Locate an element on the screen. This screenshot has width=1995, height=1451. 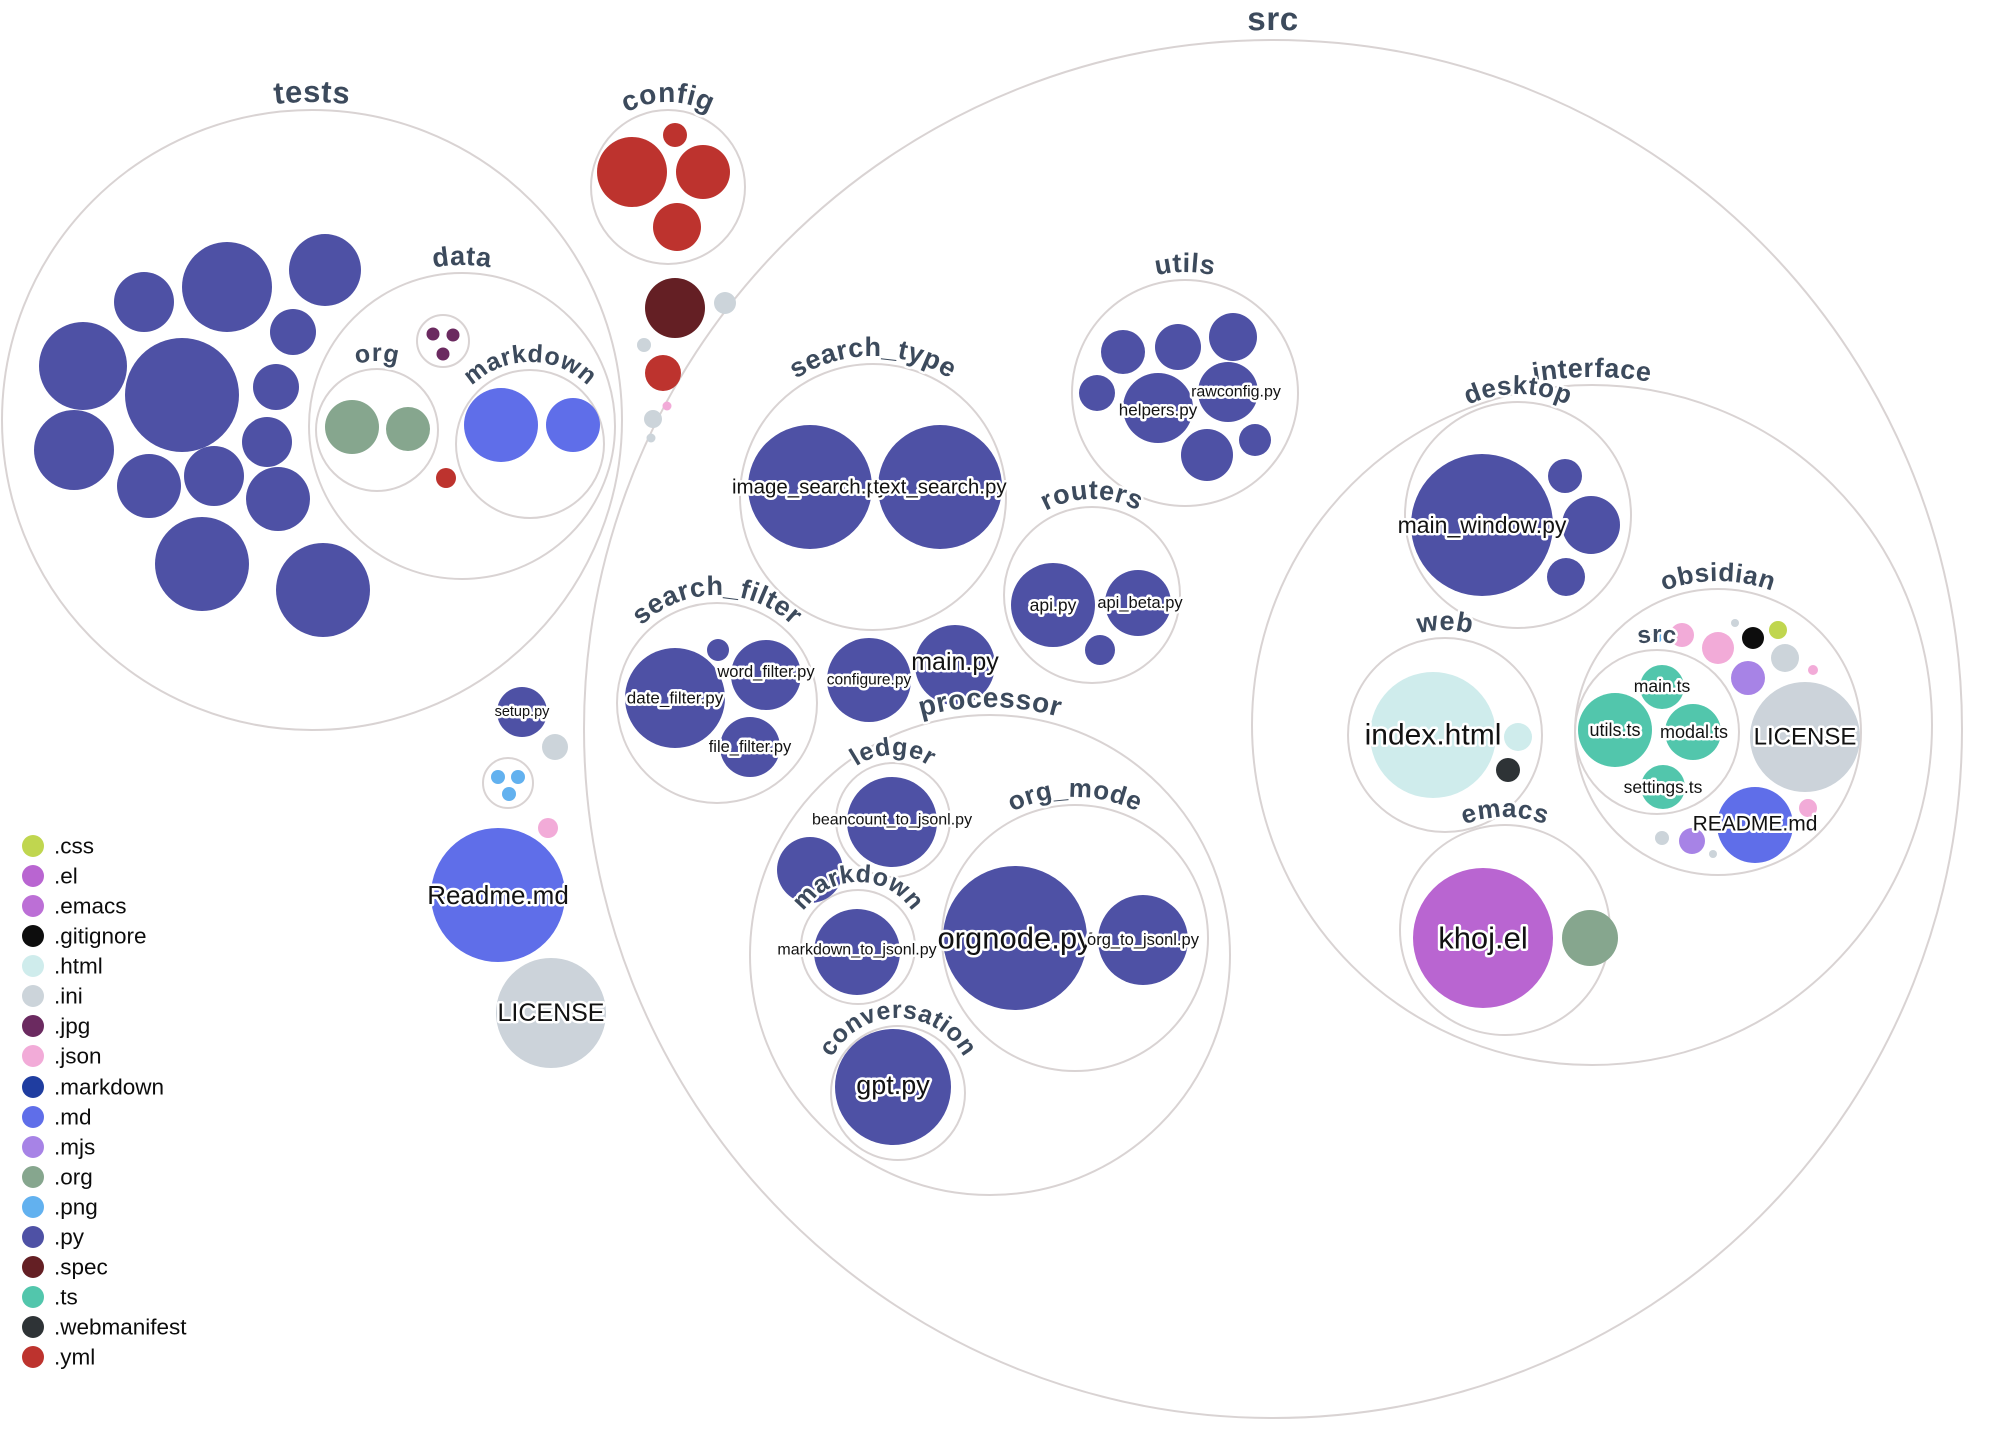
folder-routers-circle is located at coordinates (1092, 595).